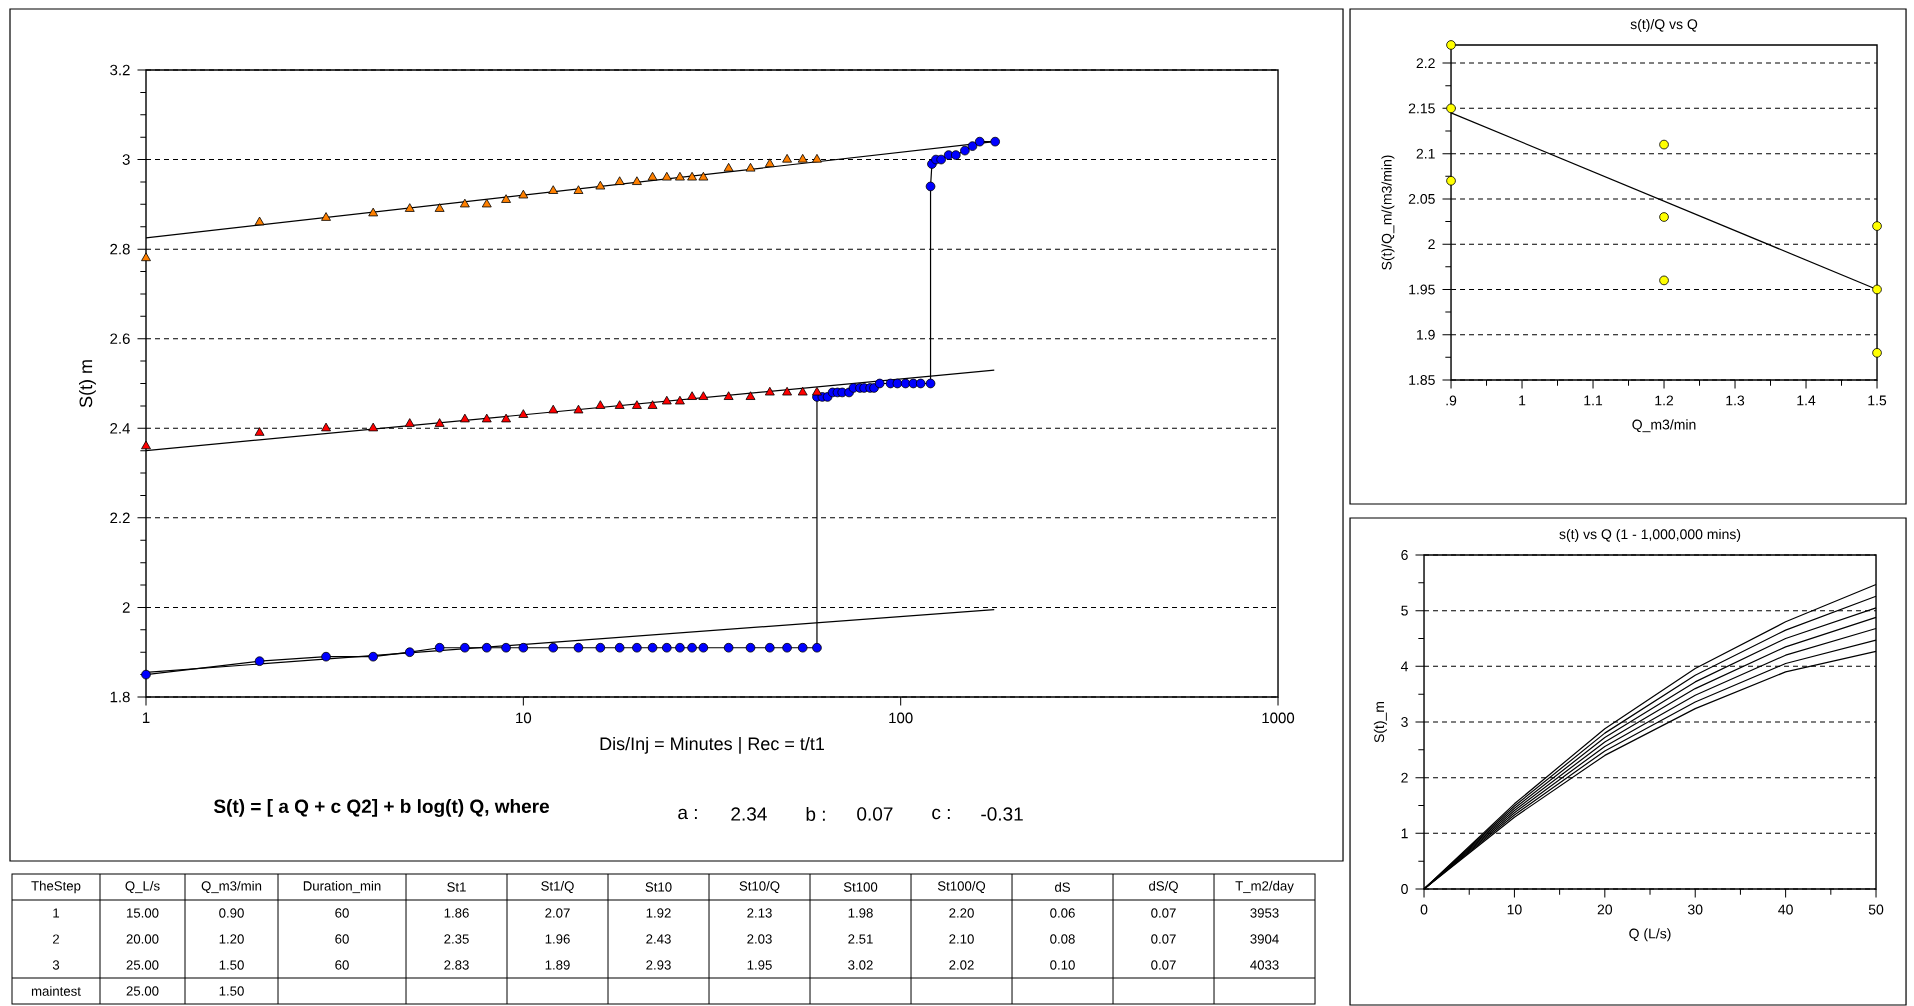 The image size is (1914, 1006). Describe the element at coordinates (120, 70) in the screenshot. I see `y-tick-label: 3.2` at that location.